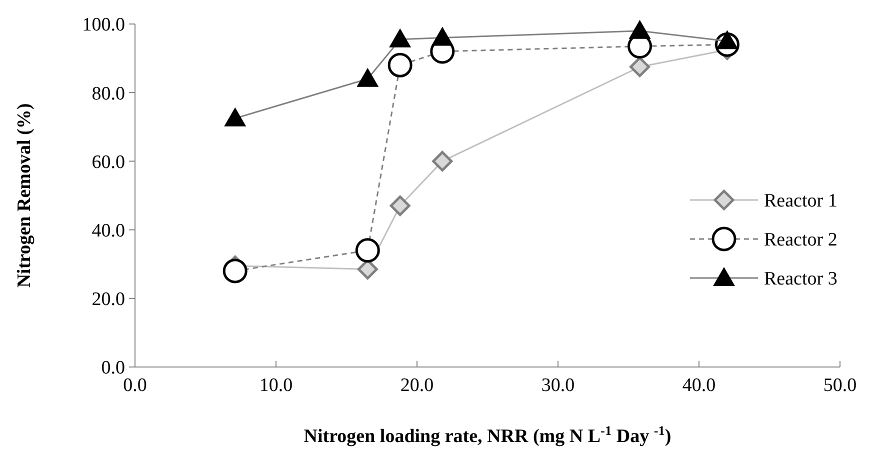  What do you see at coordinates (135, 385) in the screenshot?
I see `x-tick-label: 0.0` at bounding box center [135, 385].